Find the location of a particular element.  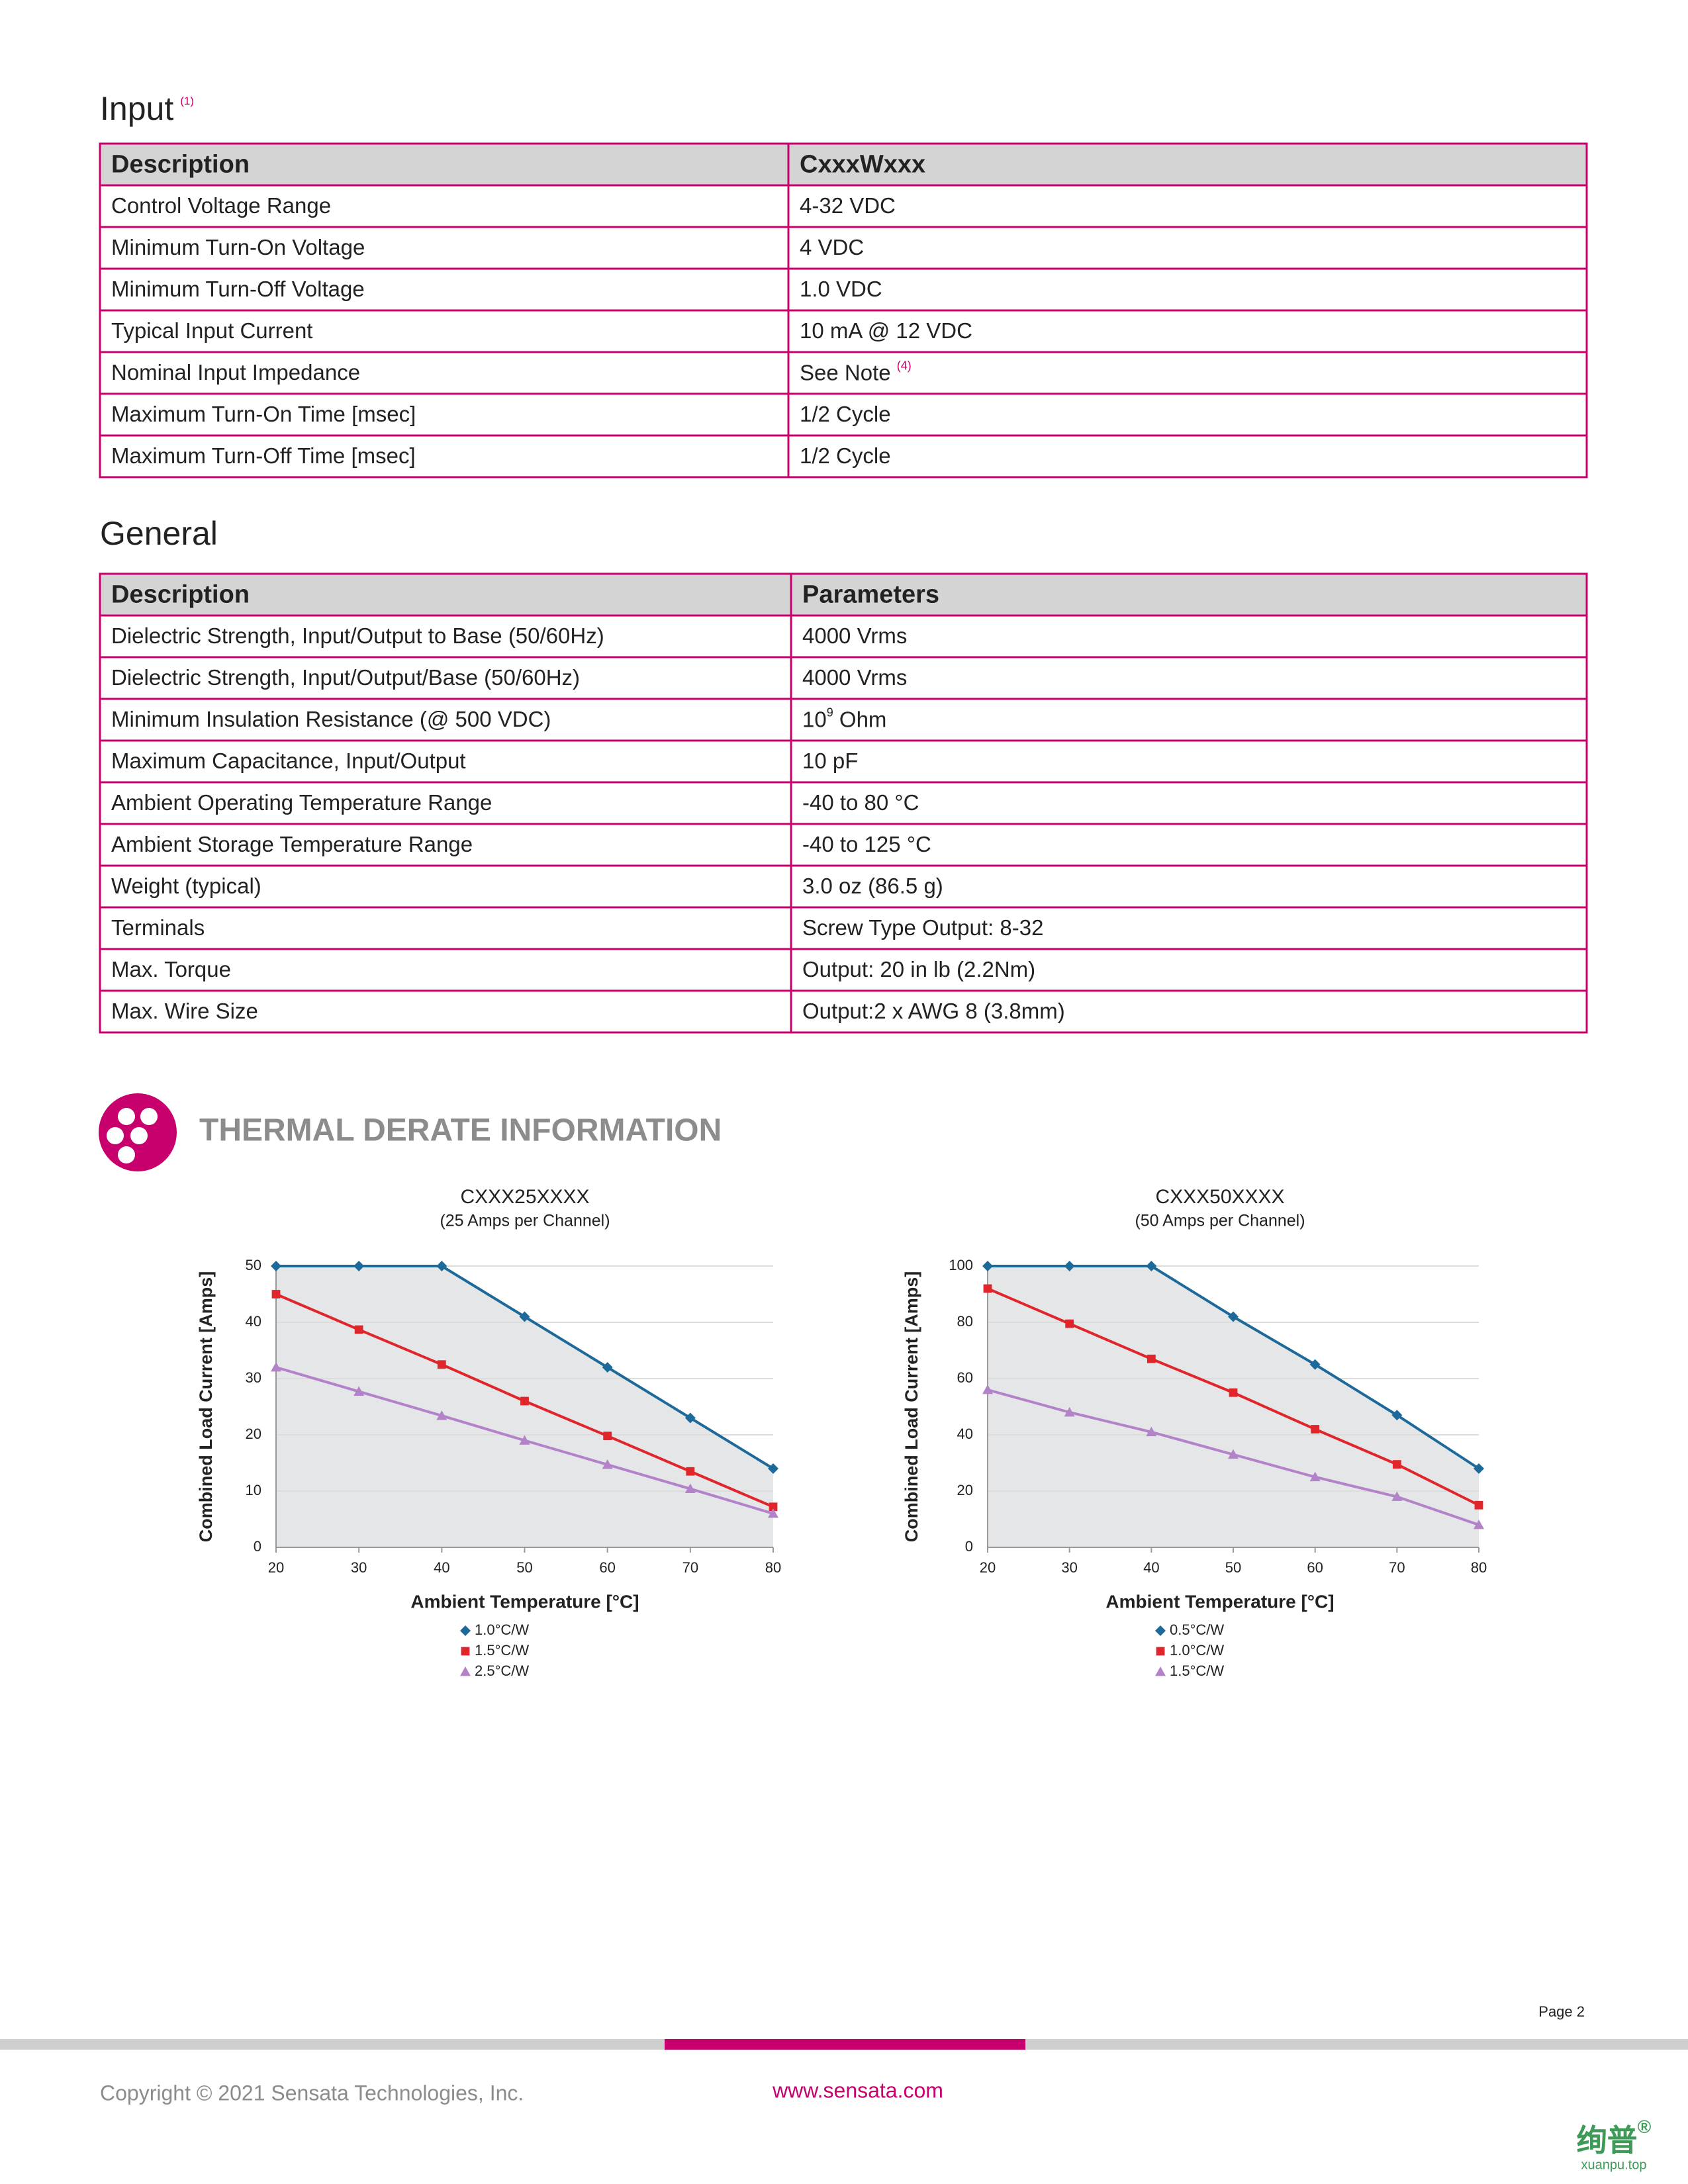

legend-label: 0.5°C/W is located at coordinates (1197, 1629).